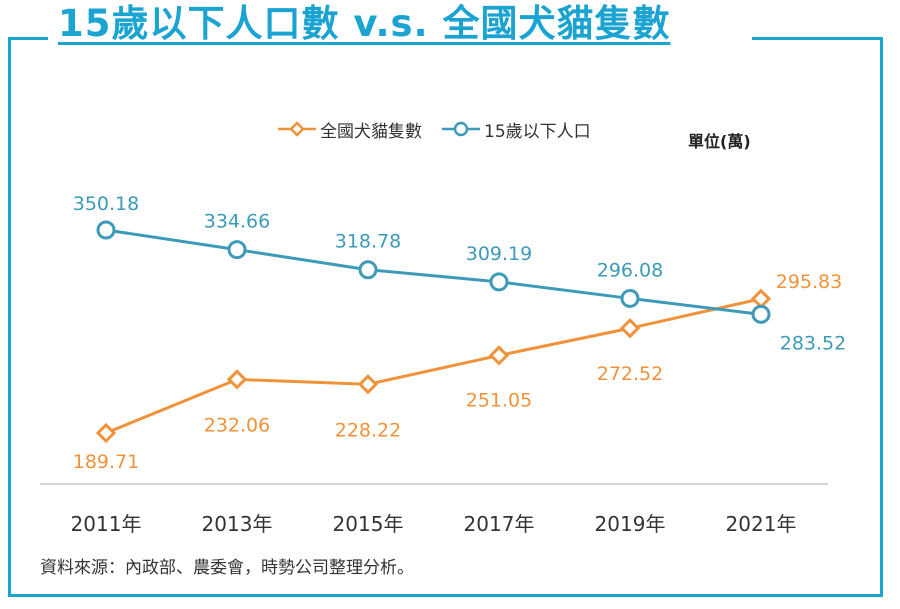  I want to click on data-label: 309.19, so click(499, 254).